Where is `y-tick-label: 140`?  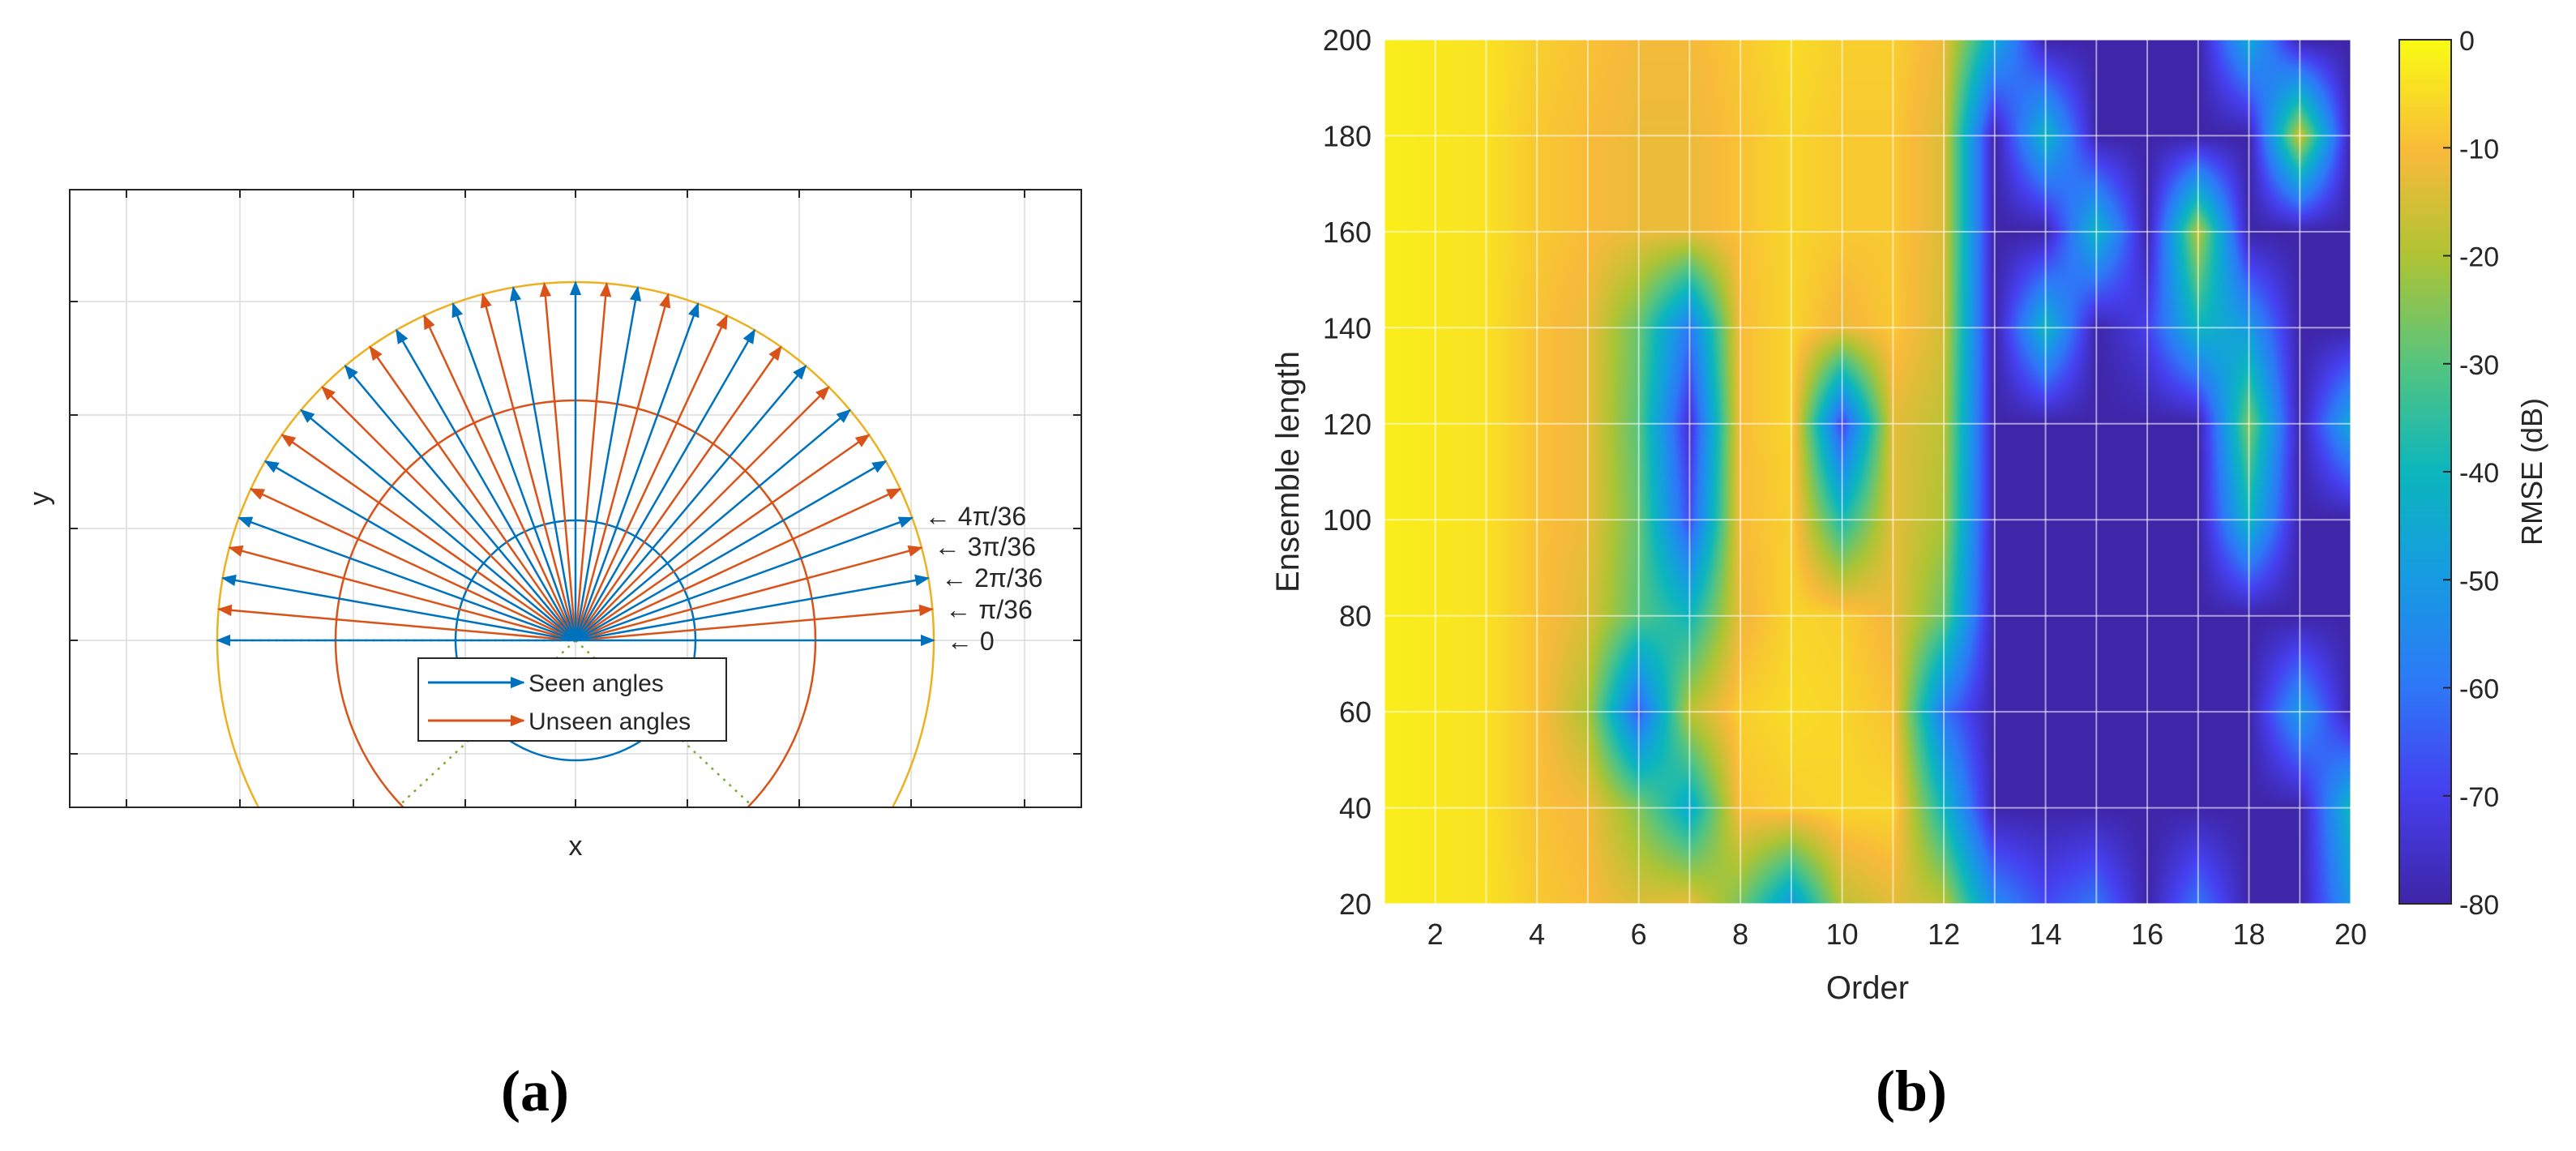 y-tick-label: 140 is located at coordinates (1347, 327).